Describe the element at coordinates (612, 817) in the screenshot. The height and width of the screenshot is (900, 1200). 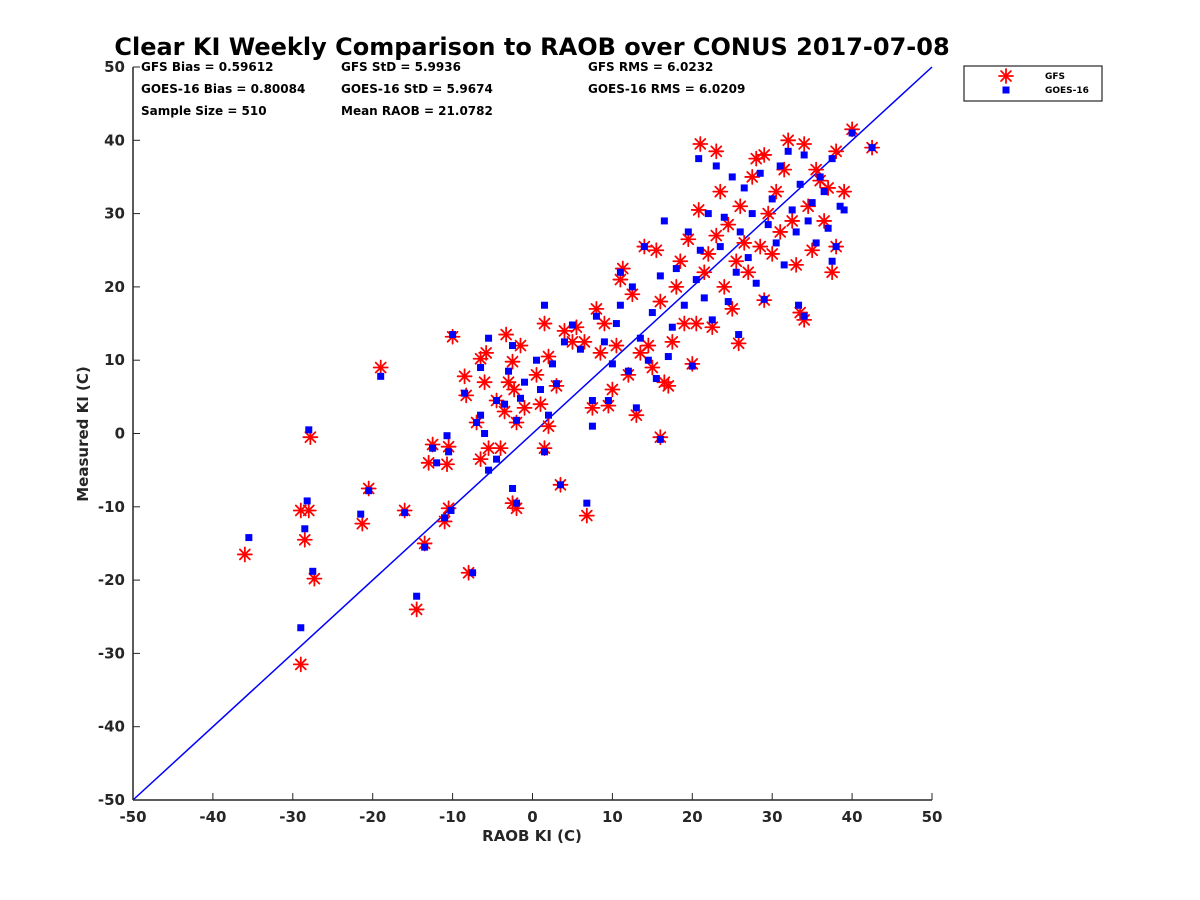
I see `x-tick-label: 10` at that location.